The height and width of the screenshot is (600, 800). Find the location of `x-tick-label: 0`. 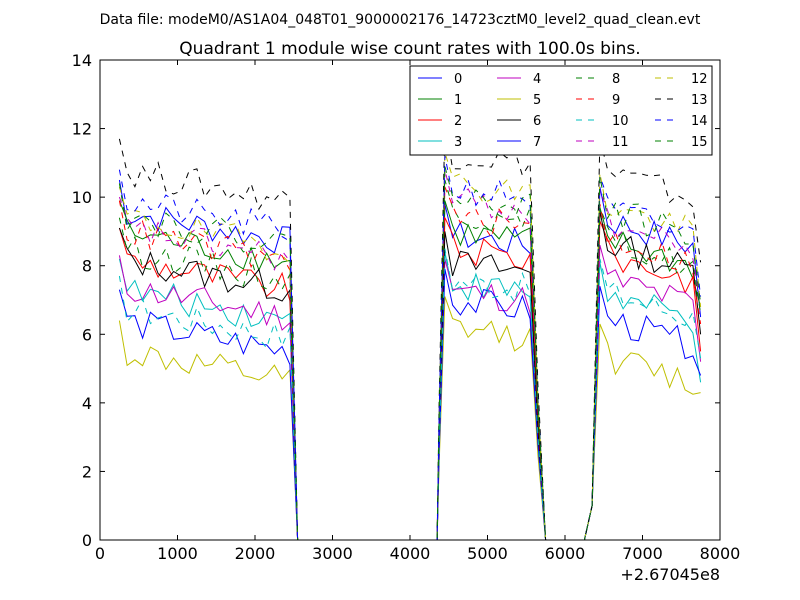

x-tick-label: 0 is located at coordinates (100, 553).